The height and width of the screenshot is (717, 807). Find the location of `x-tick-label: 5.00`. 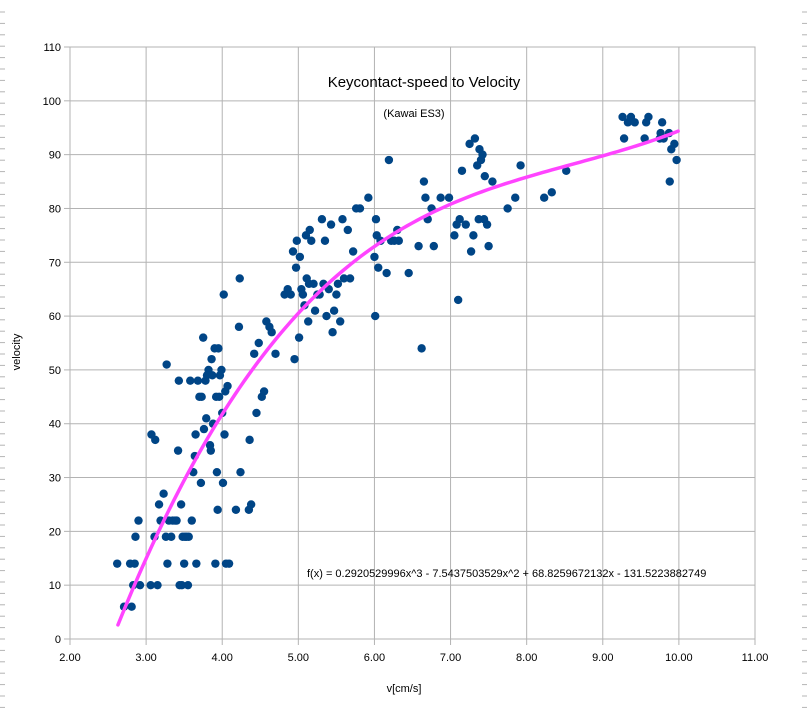

x-tick-label: 5.00 is located at coordinates (298, 658).